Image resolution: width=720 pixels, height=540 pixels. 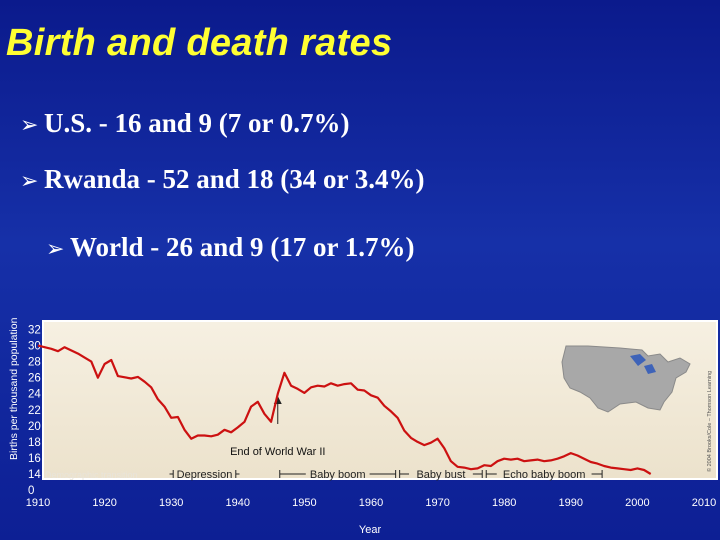 I want to click on bullet-us: ➢ U.S. - 16 and 9 (7 or 0.7%), so click(x=185, y=123).